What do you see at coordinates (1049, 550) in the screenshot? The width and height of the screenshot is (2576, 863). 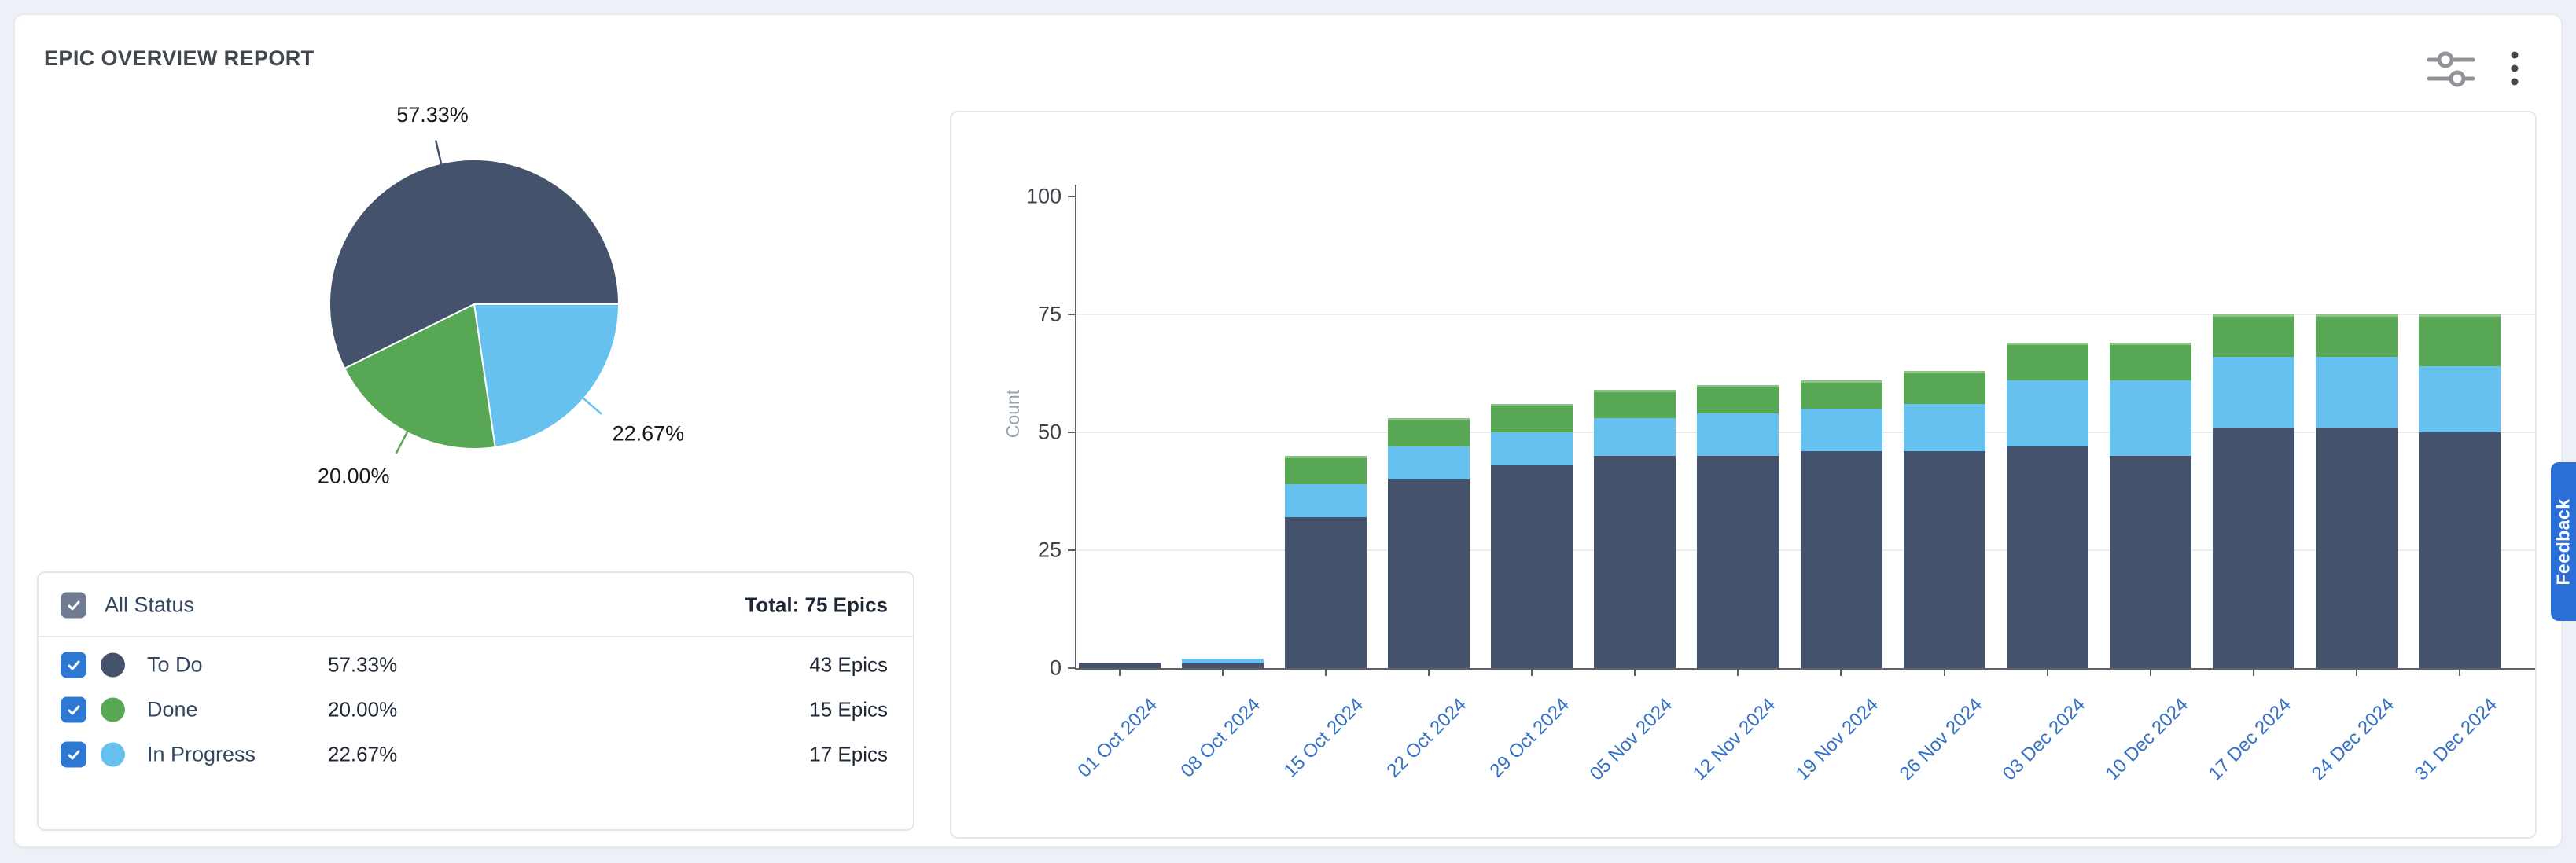 I see `y-tick-label: 25` at bounding box center [1049, 550].